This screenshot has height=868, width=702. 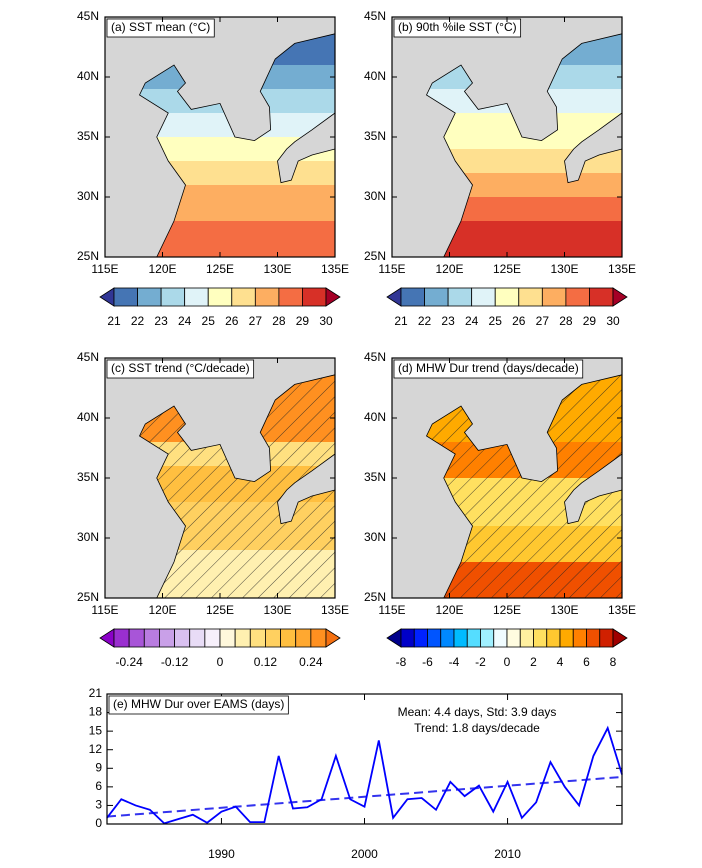 What do you see at coordinates (401, 662) in the screenshot?
I see `colorbar-label: -8` at bounding box center [401, 662].